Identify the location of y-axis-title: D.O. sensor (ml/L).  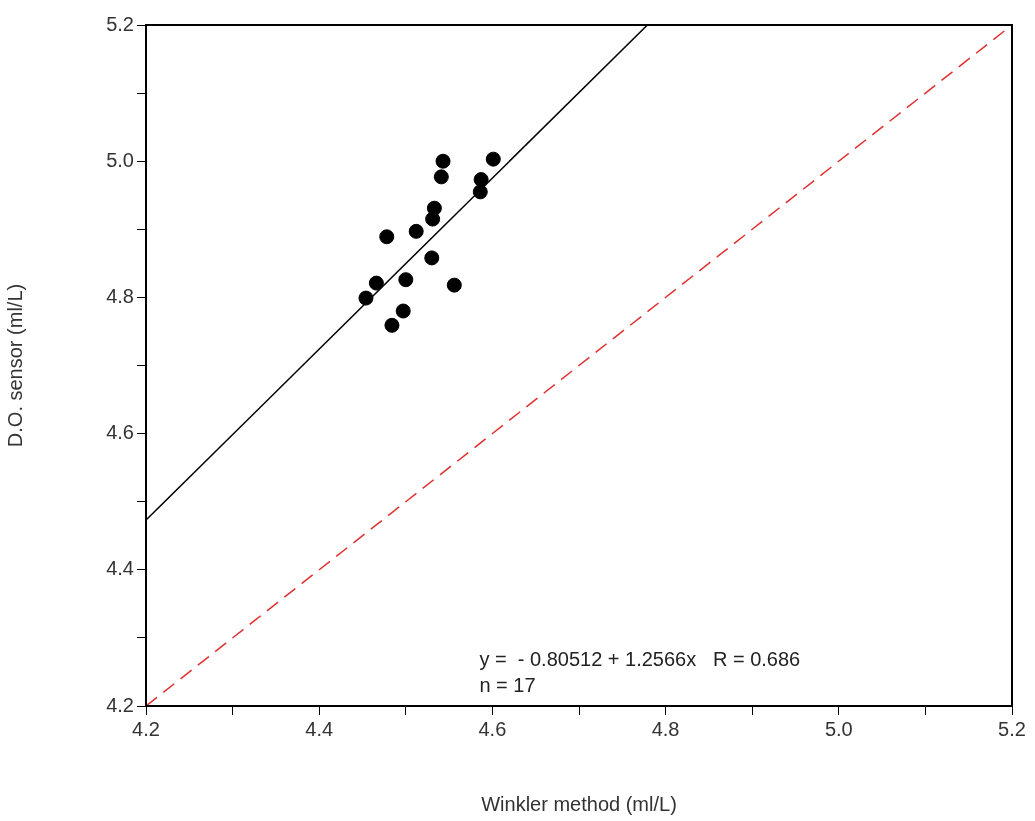
(14, 365).